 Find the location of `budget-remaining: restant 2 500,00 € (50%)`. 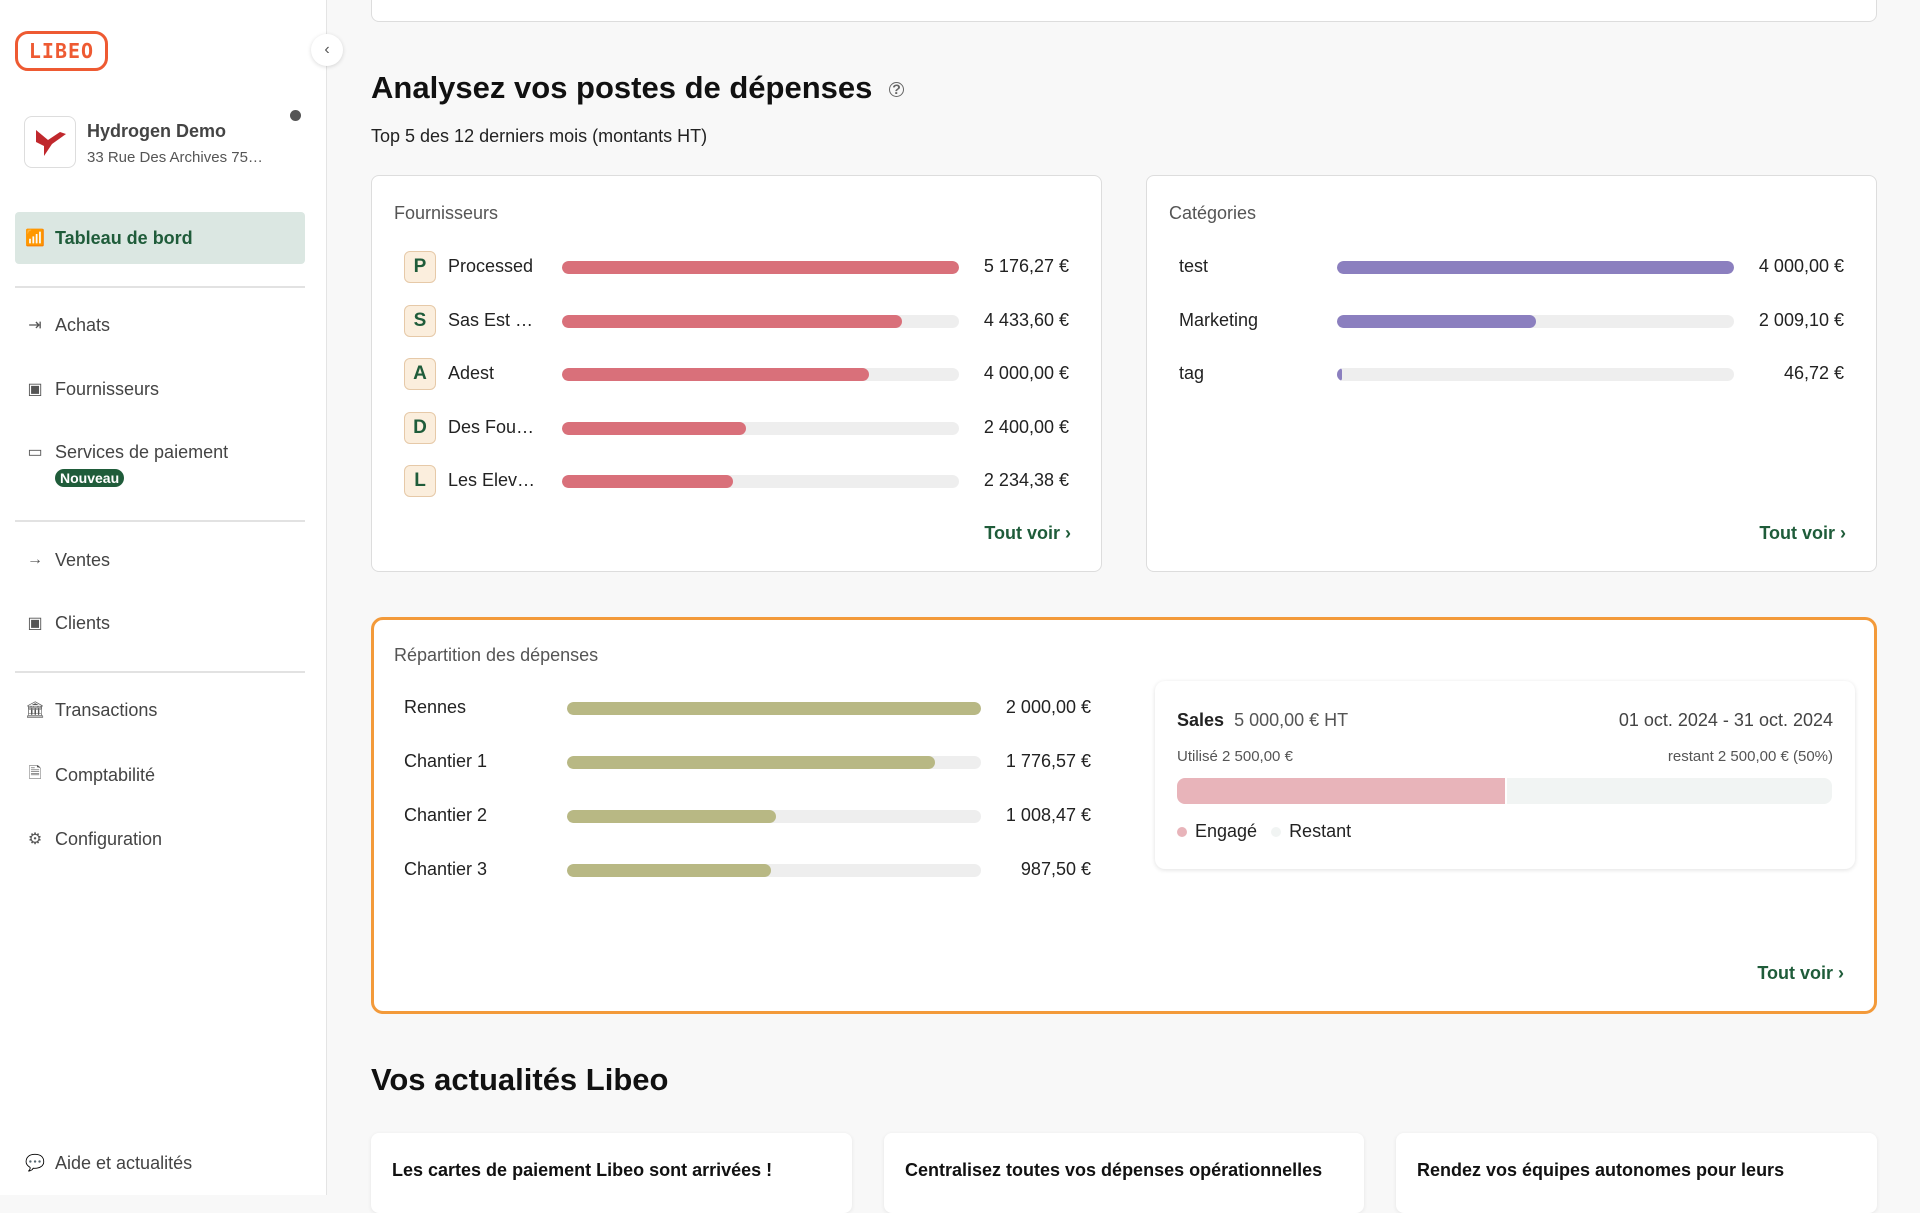

budget-remaining: restant 2 500,00 € (50%) is located at coordinates (1750, 756).